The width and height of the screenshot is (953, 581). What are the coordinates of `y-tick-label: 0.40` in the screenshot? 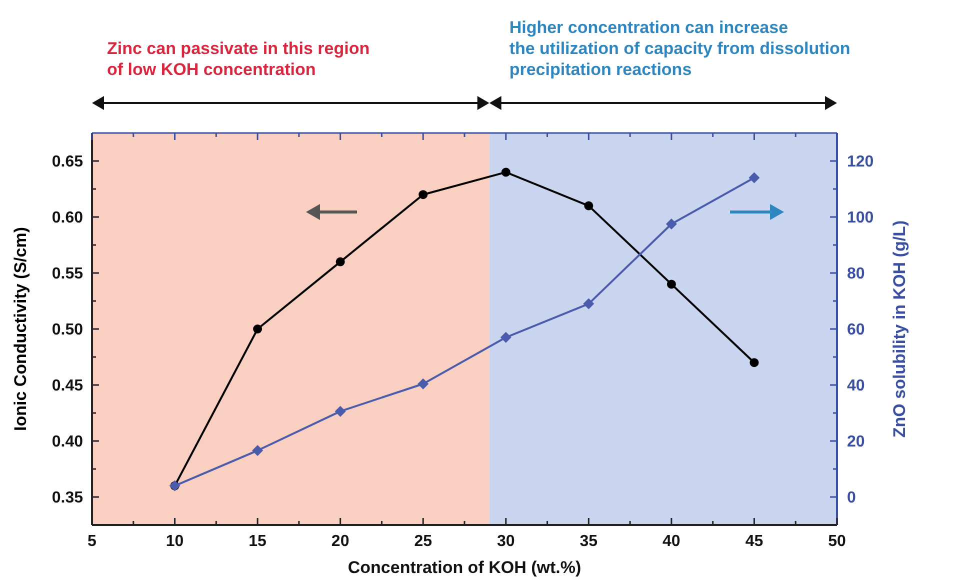 It's located at (68, 442).